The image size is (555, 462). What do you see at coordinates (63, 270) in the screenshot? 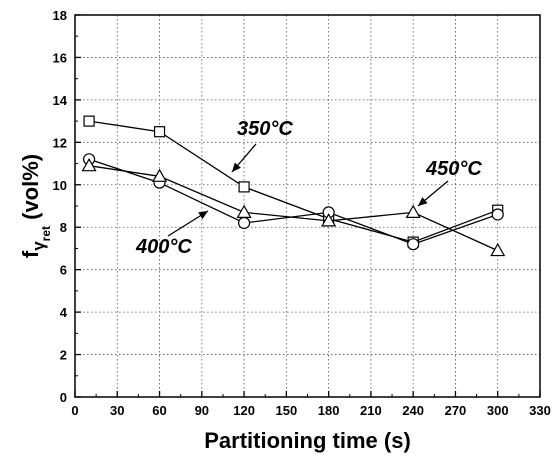
I see `y-tick-label: 6` at bounding box center [63, 270].